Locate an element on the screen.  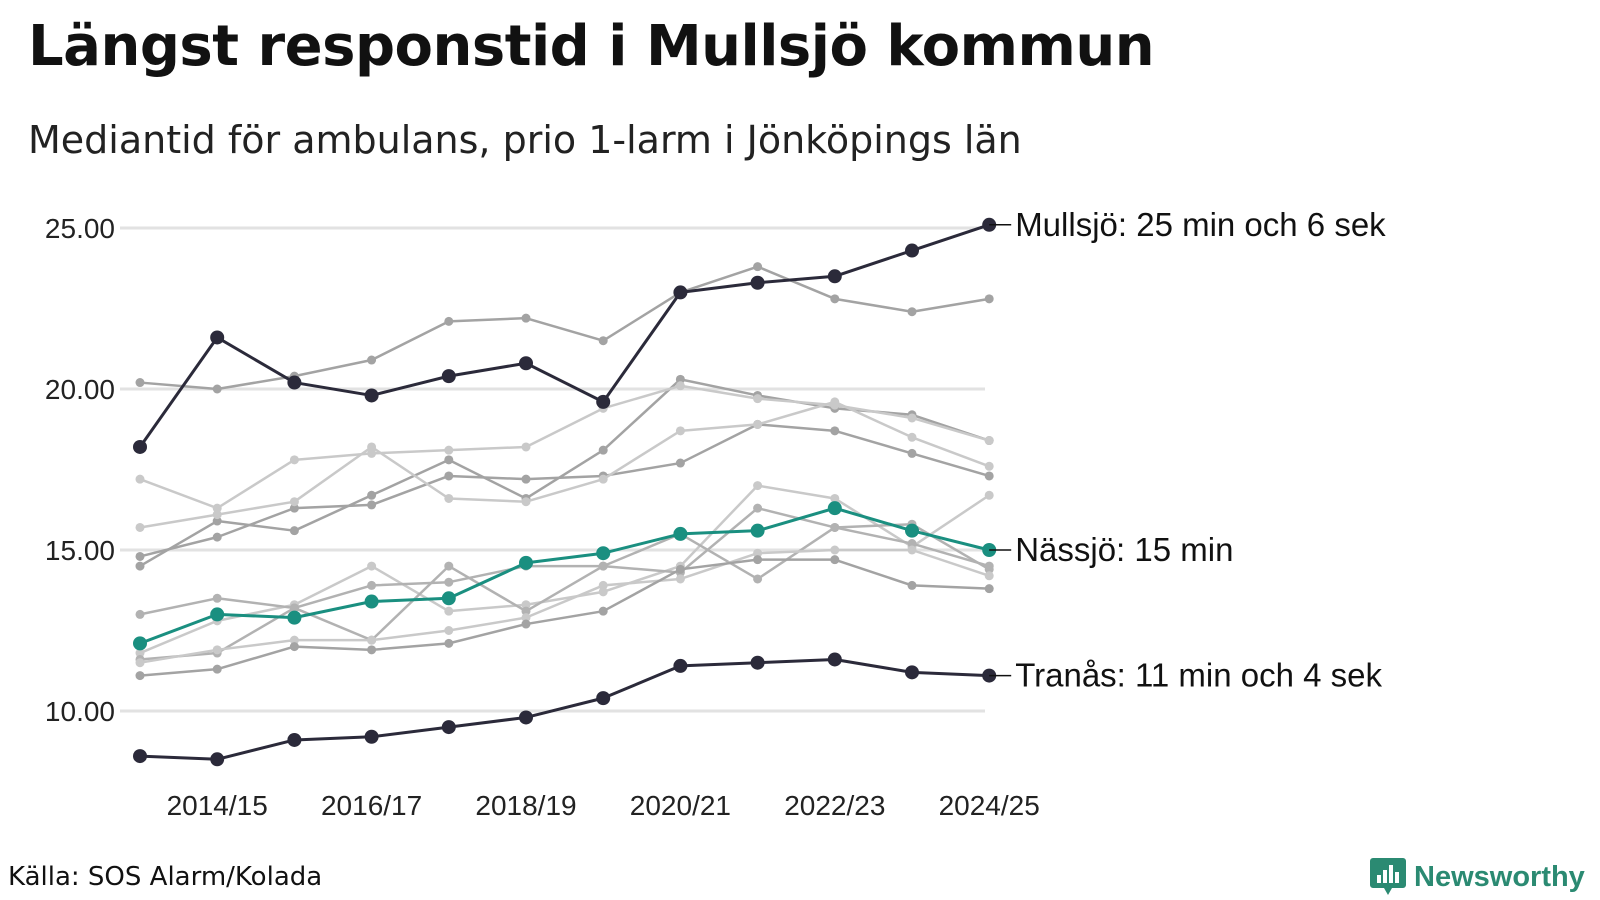
series-kommun-g is located at coordinates (564, 574).